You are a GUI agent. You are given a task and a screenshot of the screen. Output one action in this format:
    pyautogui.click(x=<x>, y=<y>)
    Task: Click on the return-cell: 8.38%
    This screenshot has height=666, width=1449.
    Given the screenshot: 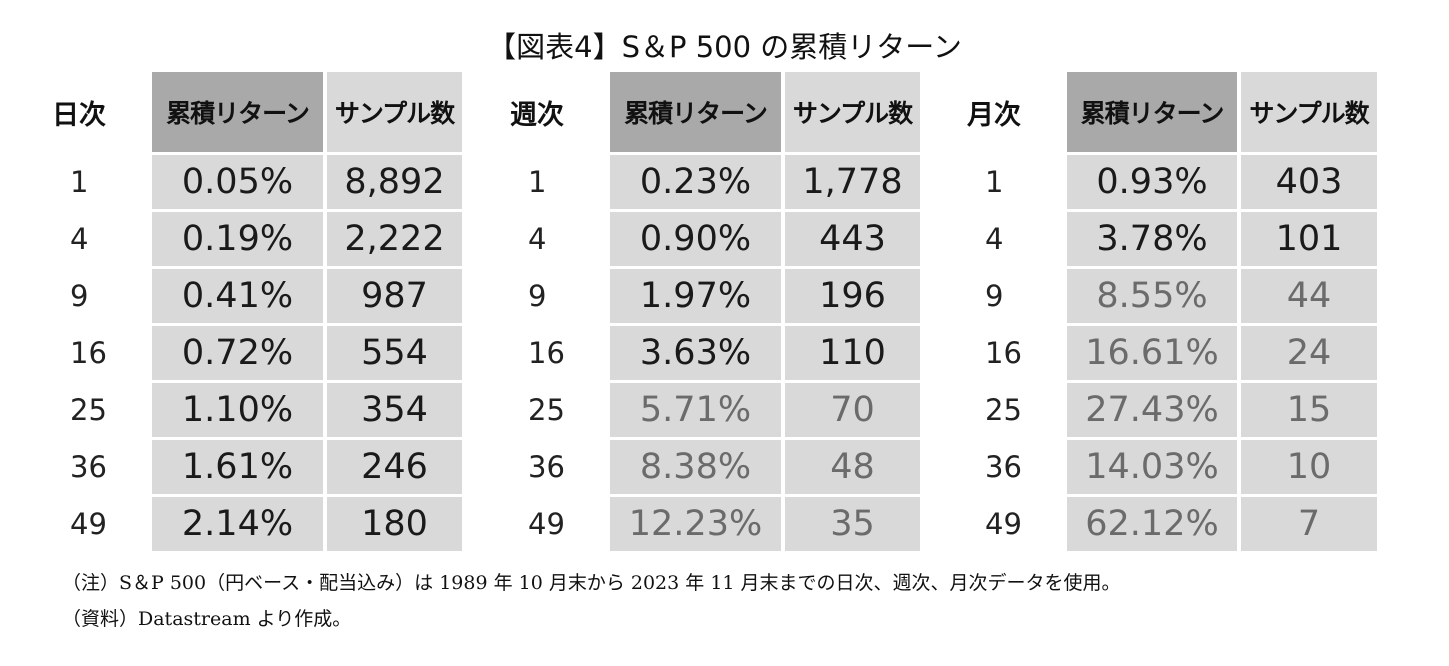 What is the action you would take?
    pyautogui.click(x=695, y=467)
    